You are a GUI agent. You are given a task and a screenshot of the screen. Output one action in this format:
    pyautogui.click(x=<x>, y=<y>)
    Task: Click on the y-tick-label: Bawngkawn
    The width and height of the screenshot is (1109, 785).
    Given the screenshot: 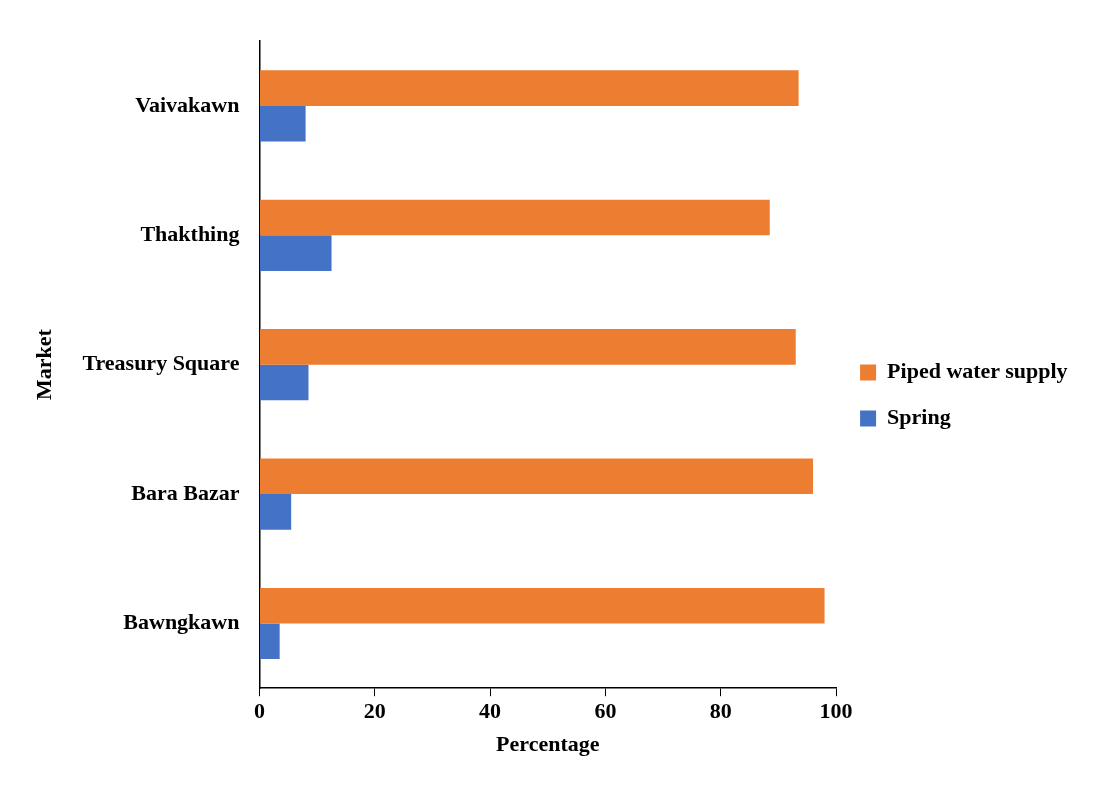 What is the action you would take?
    pyautogui.click(x=181, y=622)
    